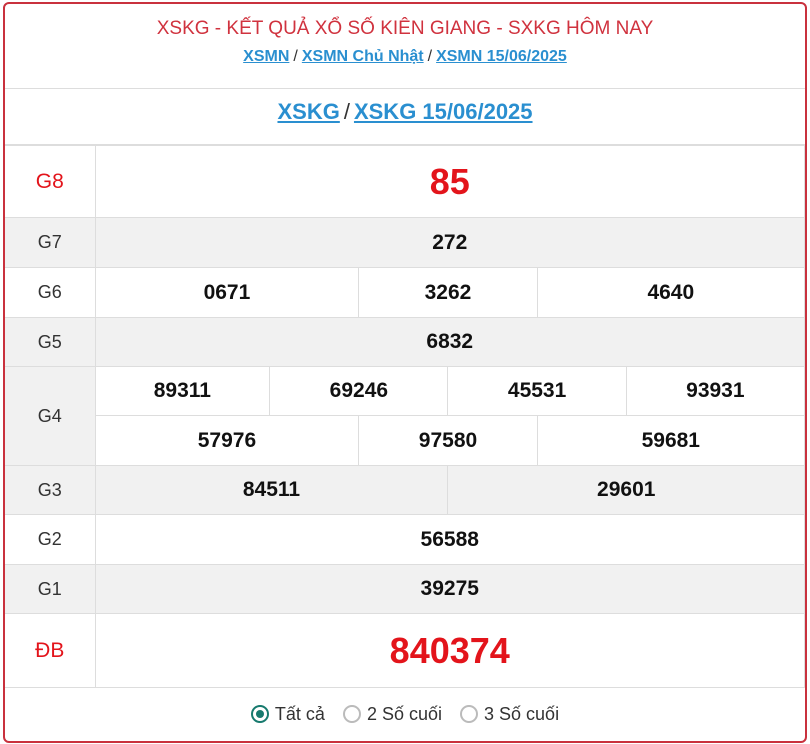 The image size is (810, 744). I want to click on digit-filter: Tất cả 2 Số cuối 3 Số cuối, so click(405, 714).